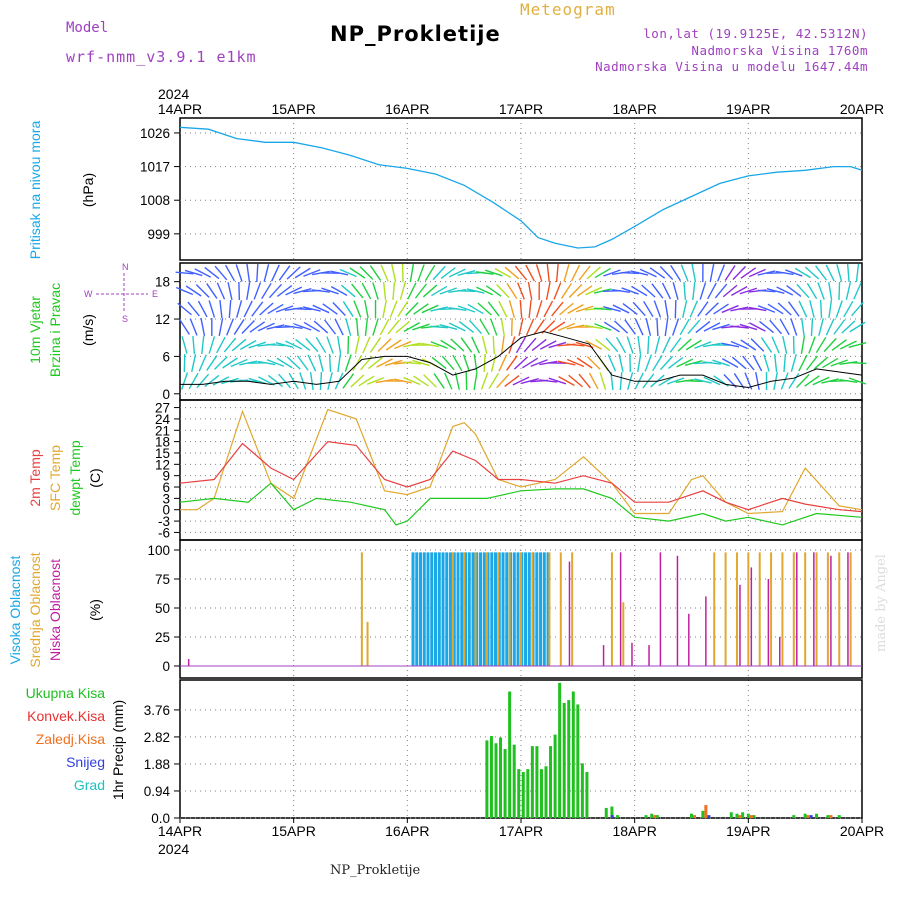  What do you see at coordinates (85, 762) in the screenshot?
I see `precip-legend-item: Snijeg` at bounding box center [85, 762].